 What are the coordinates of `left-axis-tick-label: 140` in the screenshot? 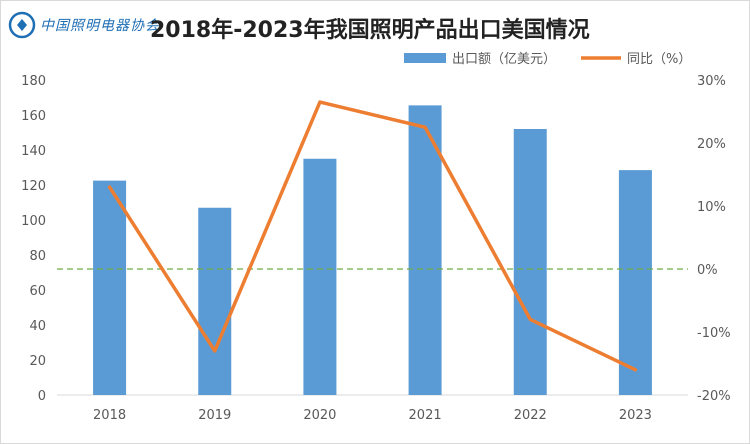 It's located at (33, 151).